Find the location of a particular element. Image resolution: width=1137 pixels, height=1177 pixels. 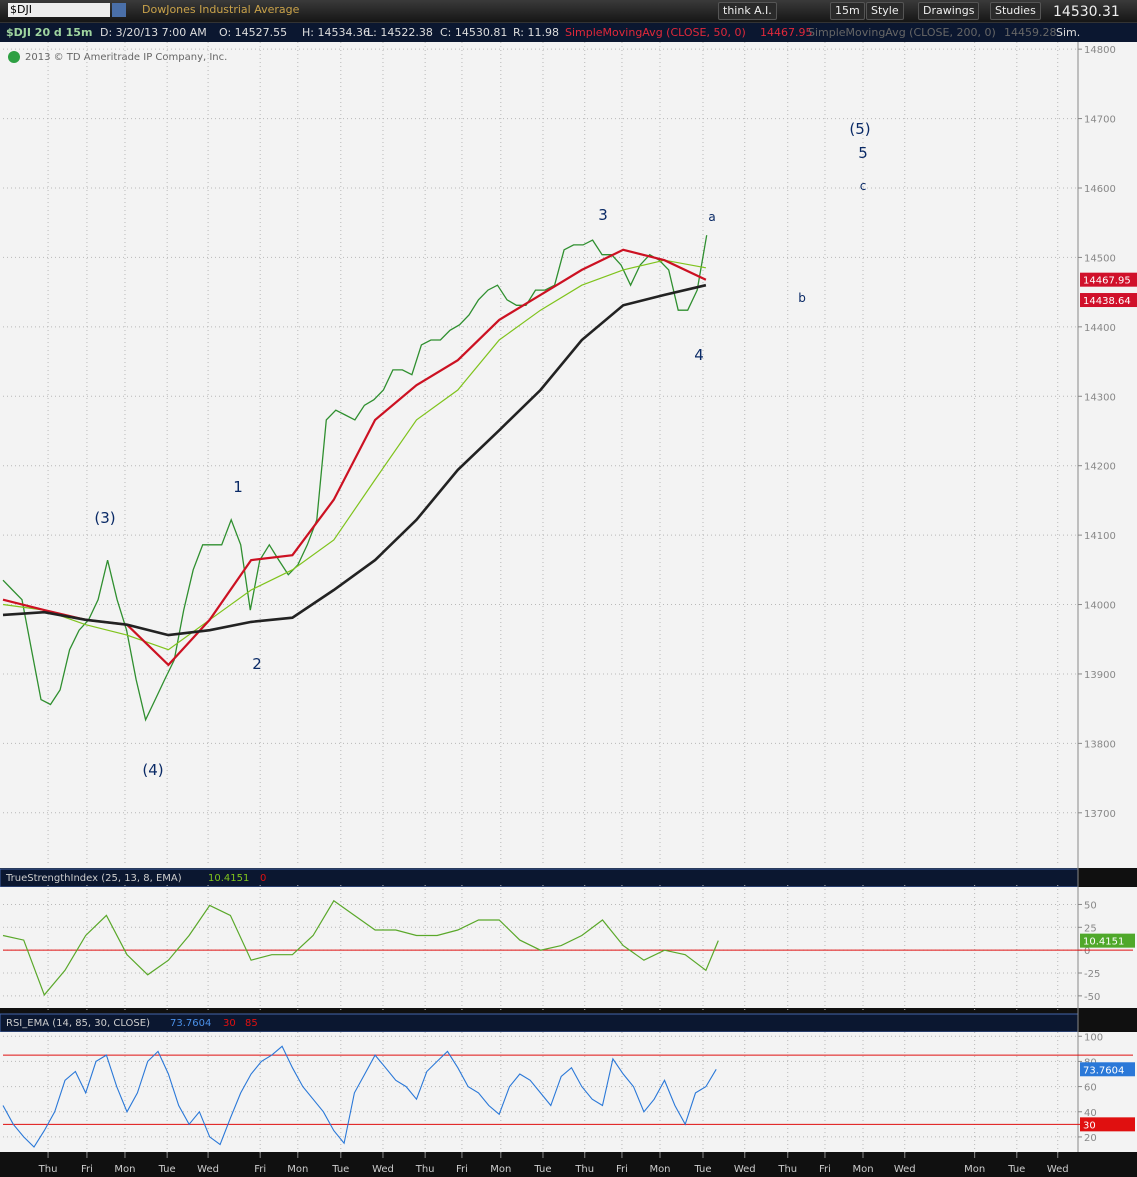

x-axis-bg is located at coordinates (568, 1166).